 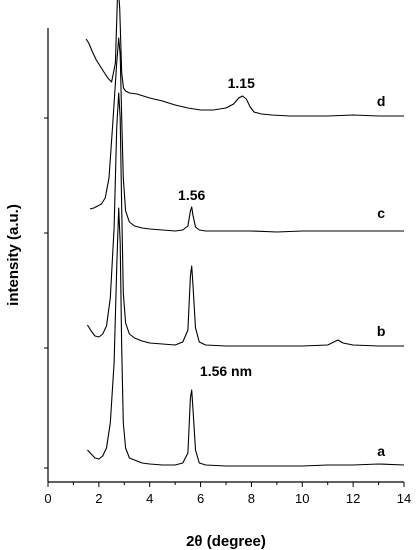 What do you see at coordinates (226, 541) in the screenshot?
I see `x-axis-title: 2θ (degree)` at bounding box center [226, 541].